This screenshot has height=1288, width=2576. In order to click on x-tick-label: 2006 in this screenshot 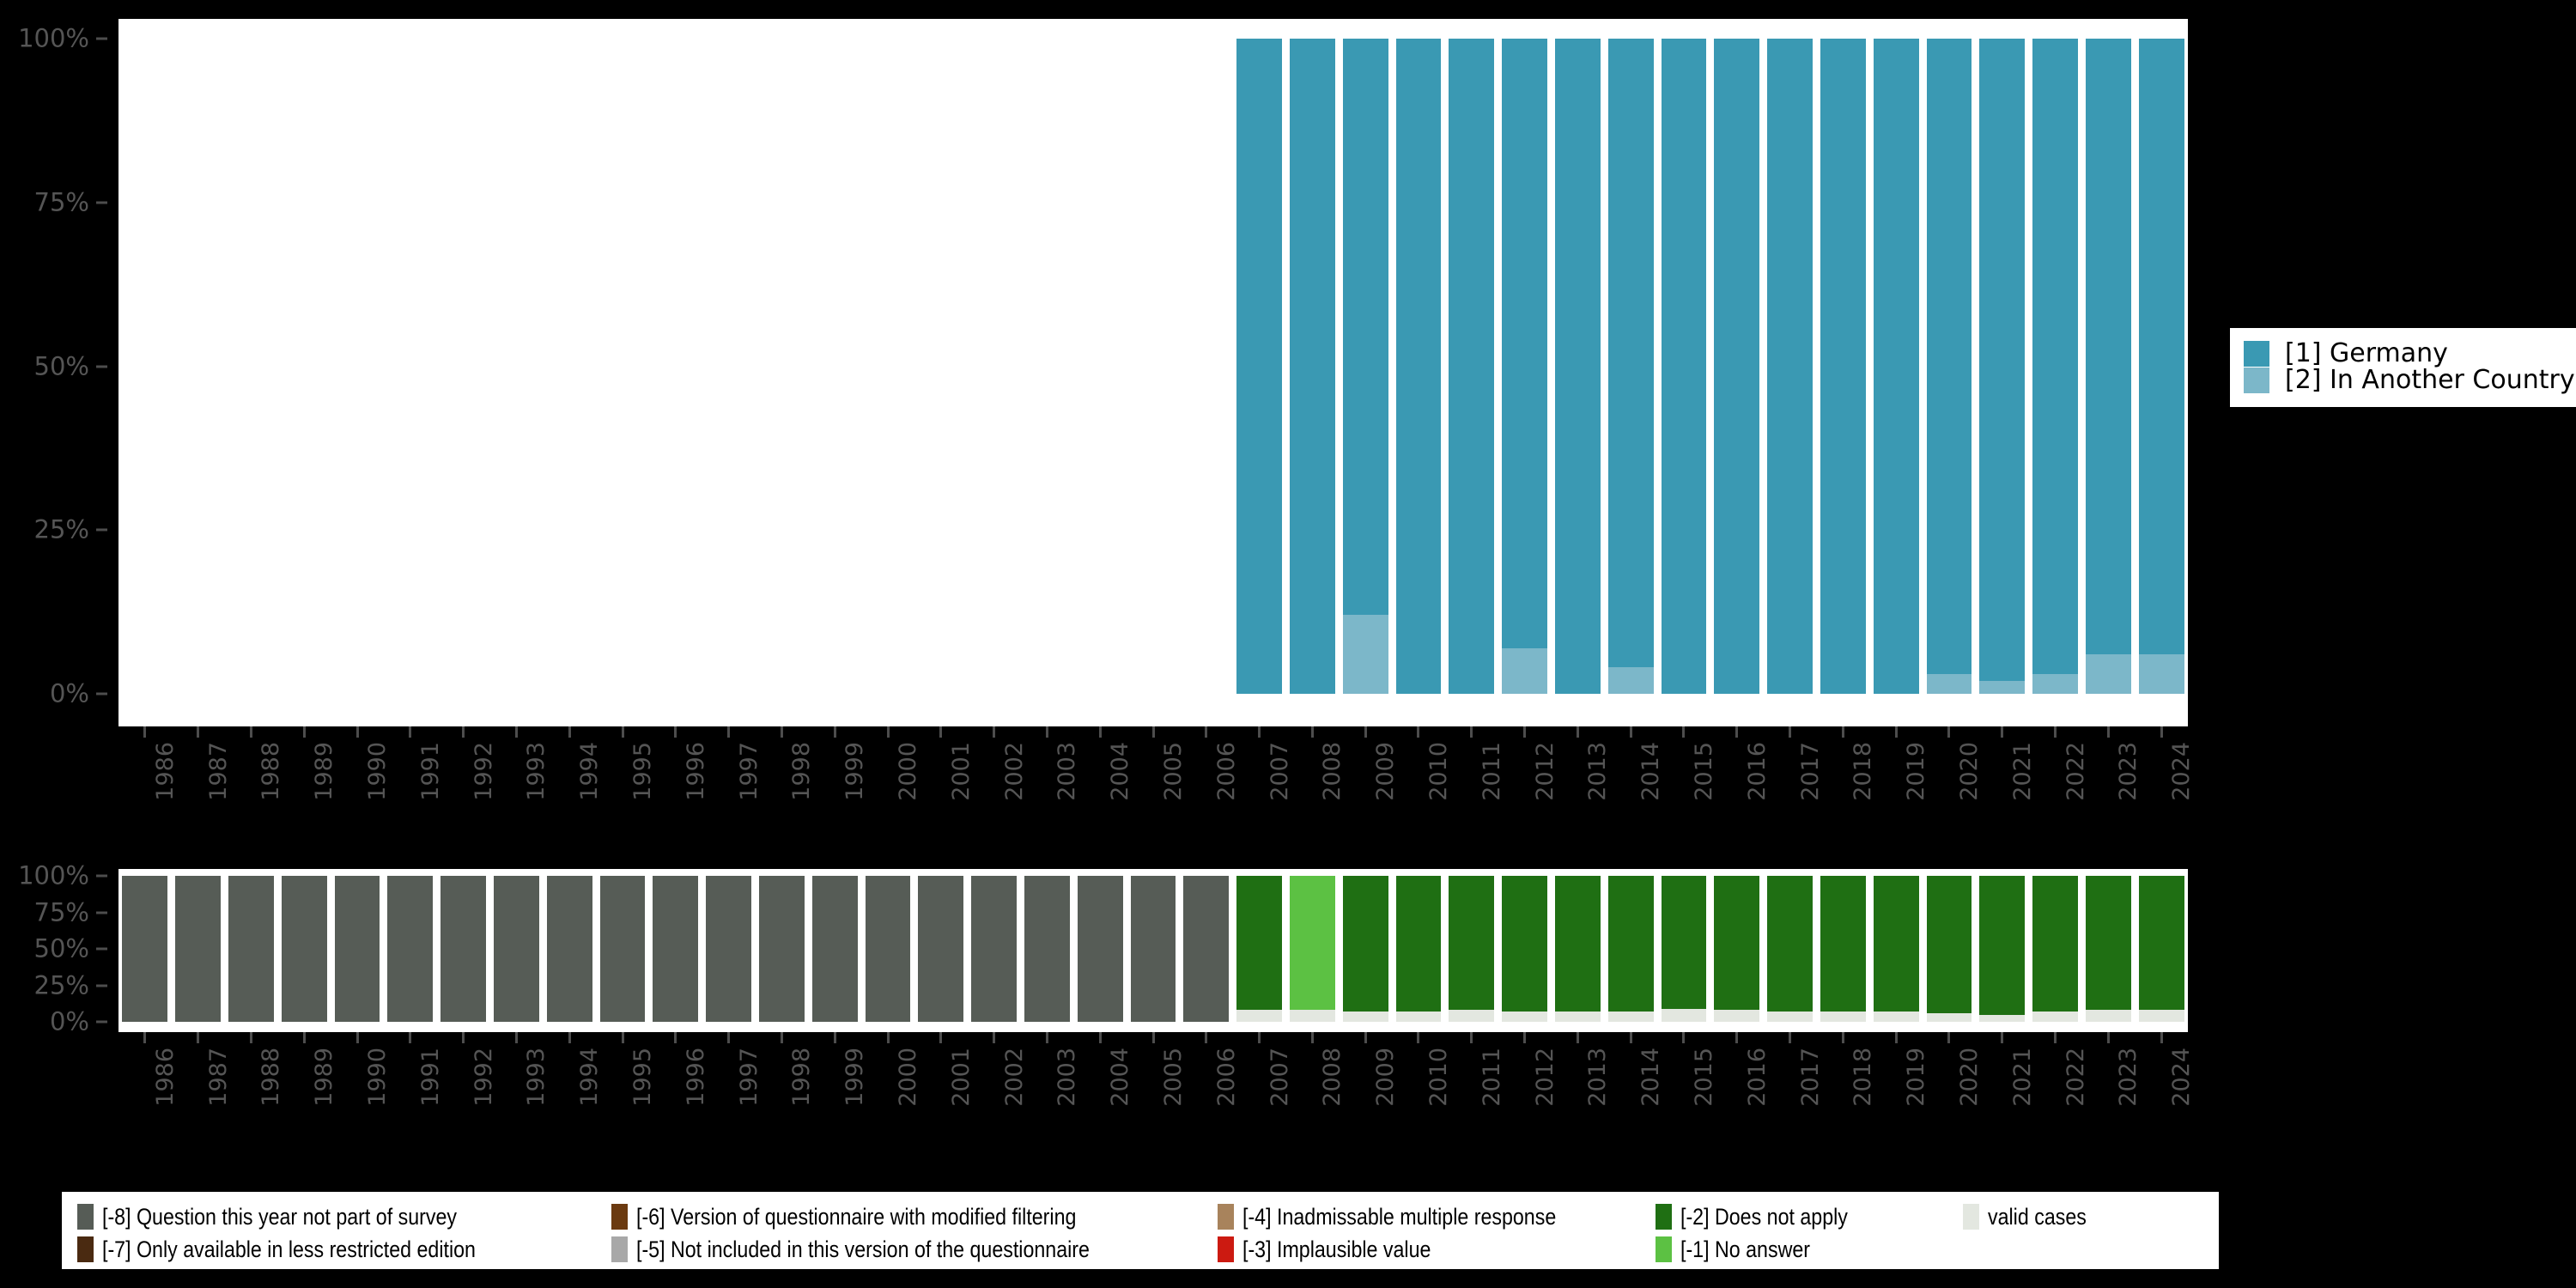, I will do `click(1226, 1078)`.